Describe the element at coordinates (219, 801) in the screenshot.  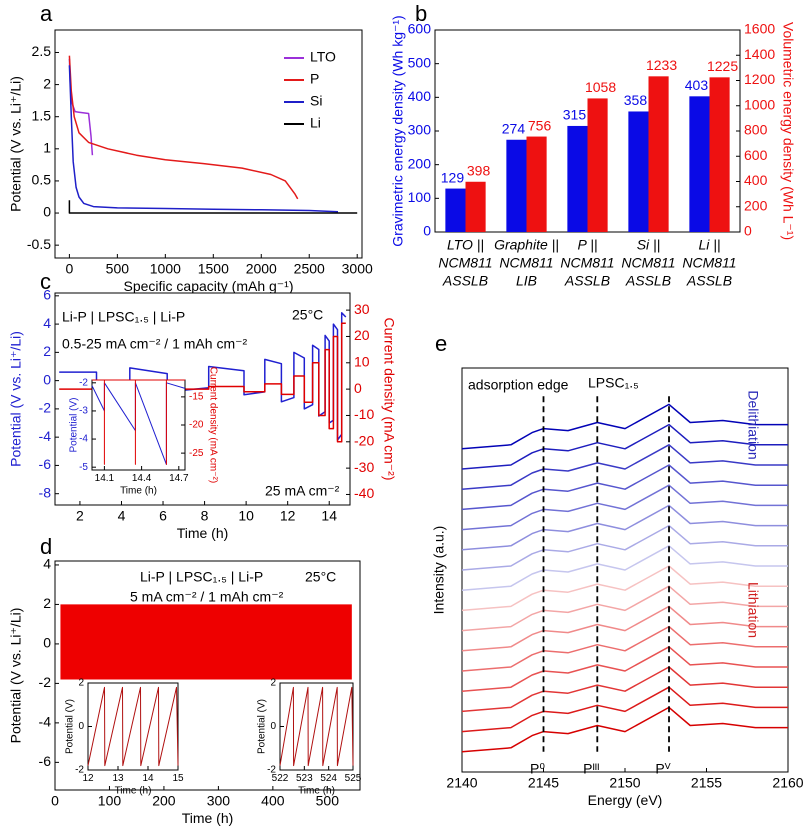
I see `x-tick-label: 300` at that location.